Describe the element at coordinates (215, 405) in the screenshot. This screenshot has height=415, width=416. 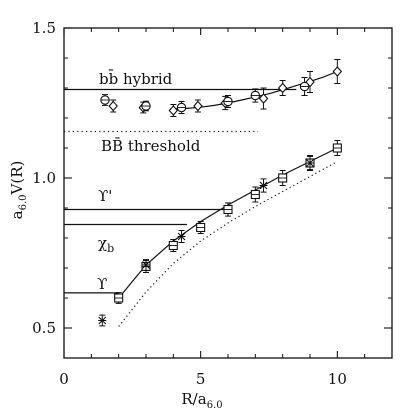
I see `x-axis-title-sub: 6.0` at that location.